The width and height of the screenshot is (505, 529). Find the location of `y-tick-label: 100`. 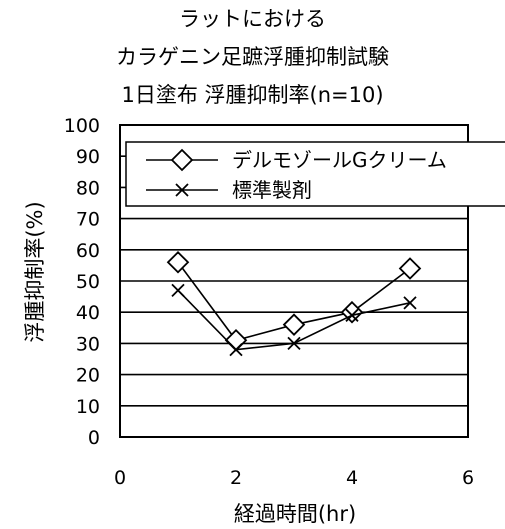

y-tick-label: 100 is located at coordinates (82, 126).